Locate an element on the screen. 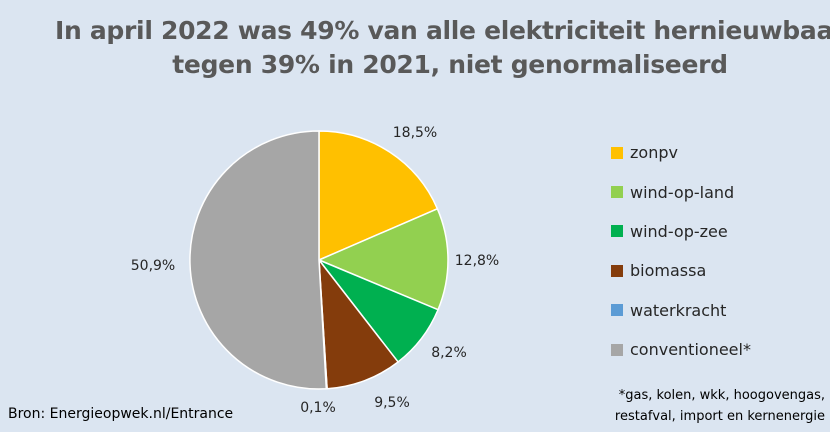  legend-item-waterkracht: waterkracht is located at coordinates (681, 310).